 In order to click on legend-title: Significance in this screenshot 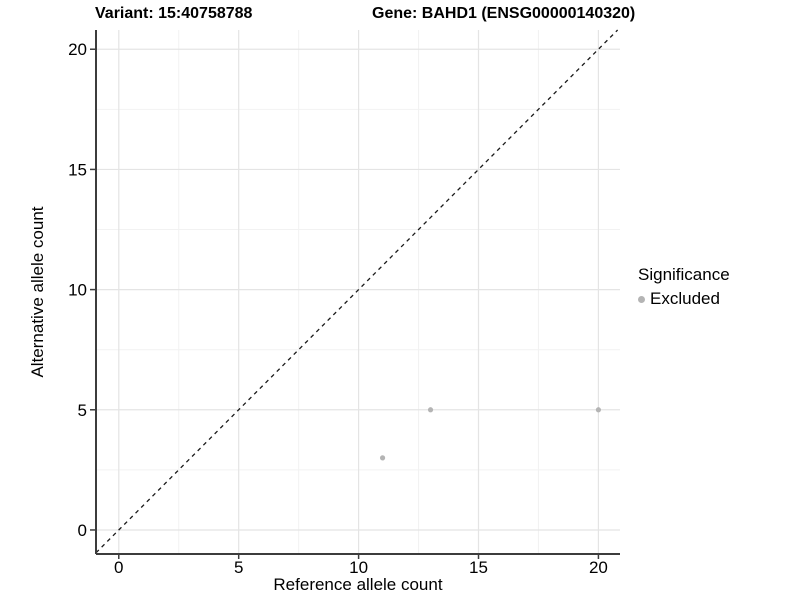, I will do `click(684, 274)`.